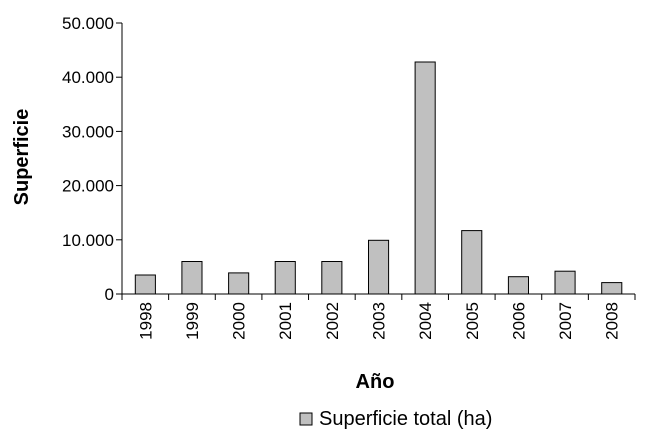 The height and width of the screenshot is (434, 645). Describe the element at coordinates (109, 294) in the screenshot. I see `y-tick-label: 0` at that location.